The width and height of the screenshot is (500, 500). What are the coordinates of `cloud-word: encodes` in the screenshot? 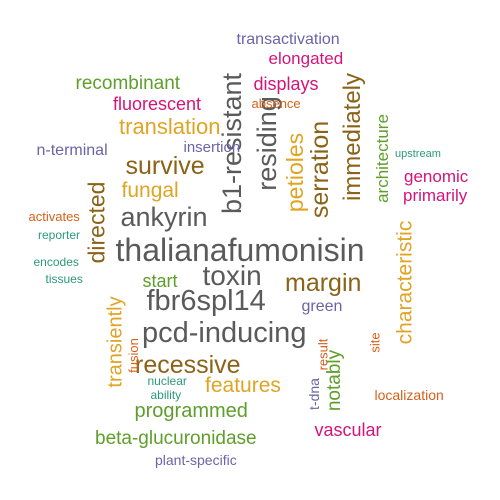 It's located at (56, 262).